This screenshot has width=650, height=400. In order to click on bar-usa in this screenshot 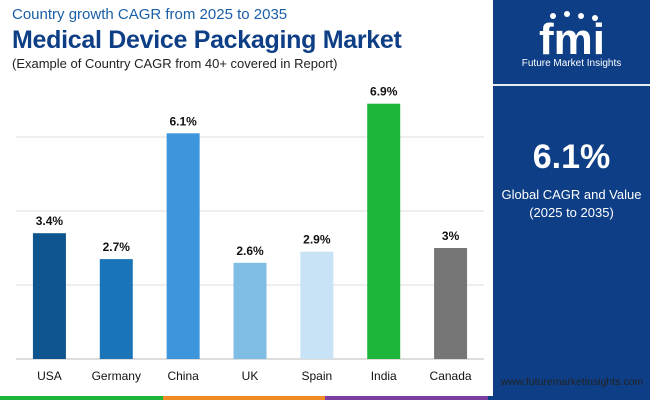, I will do `click(49, 296)`.